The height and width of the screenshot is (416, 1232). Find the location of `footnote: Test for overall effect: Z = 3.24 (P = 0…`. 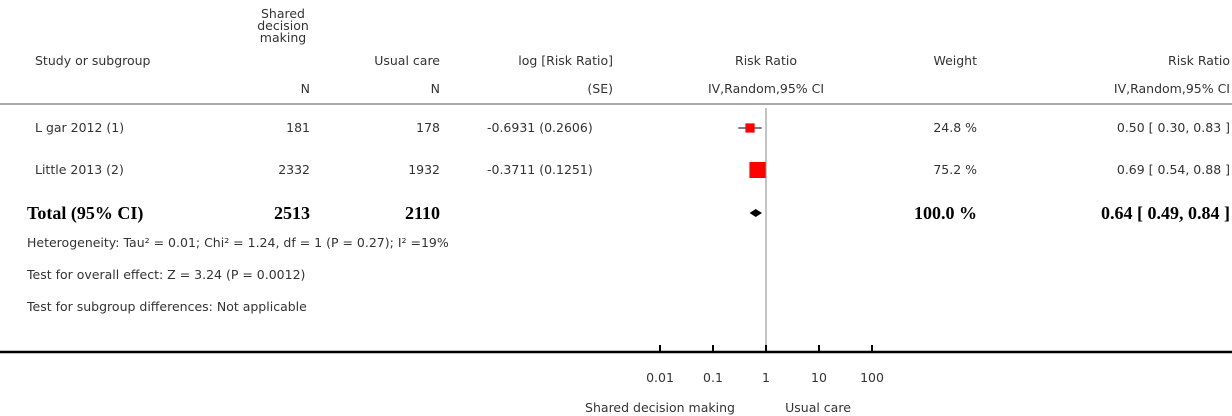

footnote: Test for overall effect: Z = 3.24 (P = 0… is located at coordinates (166, 274).